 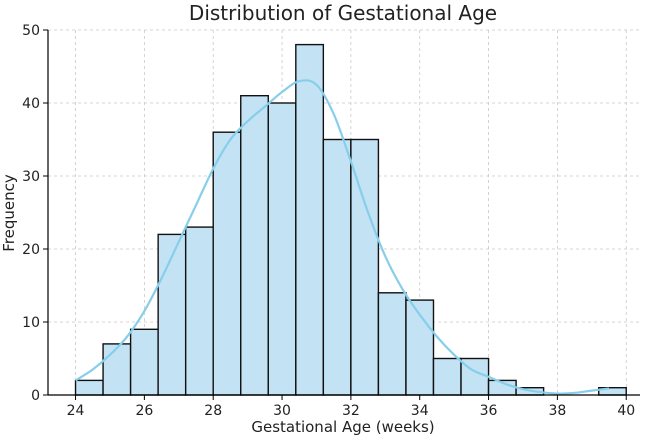 I want to click on y-tick-label: 0, so click(x=35, y=396).